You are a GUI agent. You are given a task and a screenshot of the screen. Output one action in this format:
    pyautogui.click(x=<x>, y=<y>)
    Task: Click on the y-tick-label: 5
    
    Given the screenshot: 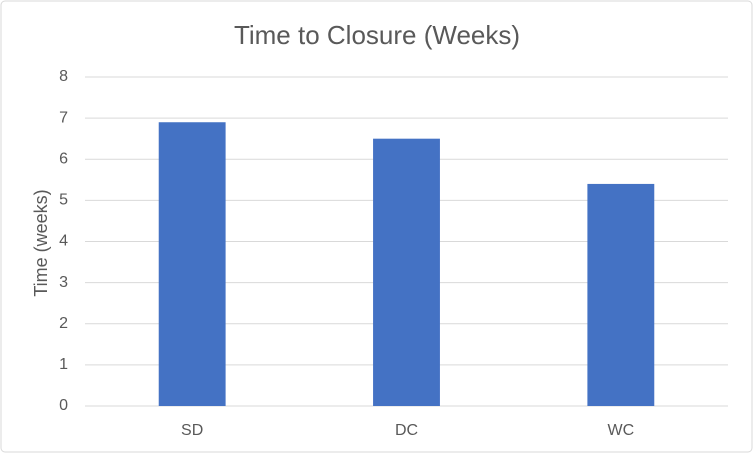 What is the action you would take?
    pyautogui.click(x=63, y=200)
    